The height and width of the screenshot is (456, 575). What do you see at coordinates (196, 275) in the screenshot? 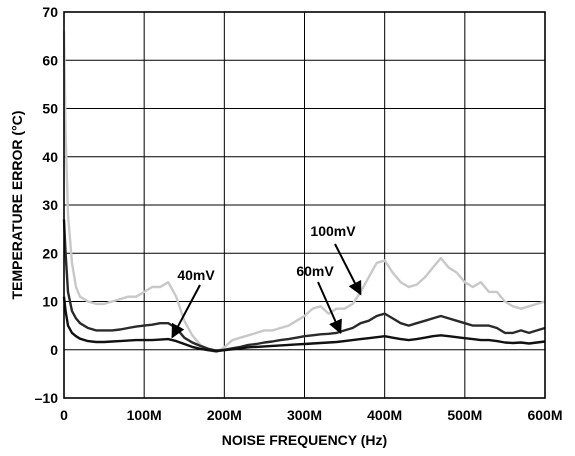
I see `annotation-label: 40mV` at bounding box center [196, 275].